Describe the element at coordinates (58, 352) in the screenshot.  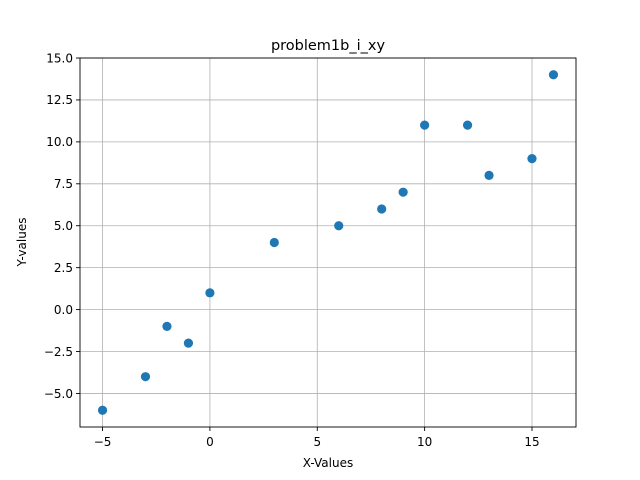
I see `y-tick-label: −2.5` at that location.